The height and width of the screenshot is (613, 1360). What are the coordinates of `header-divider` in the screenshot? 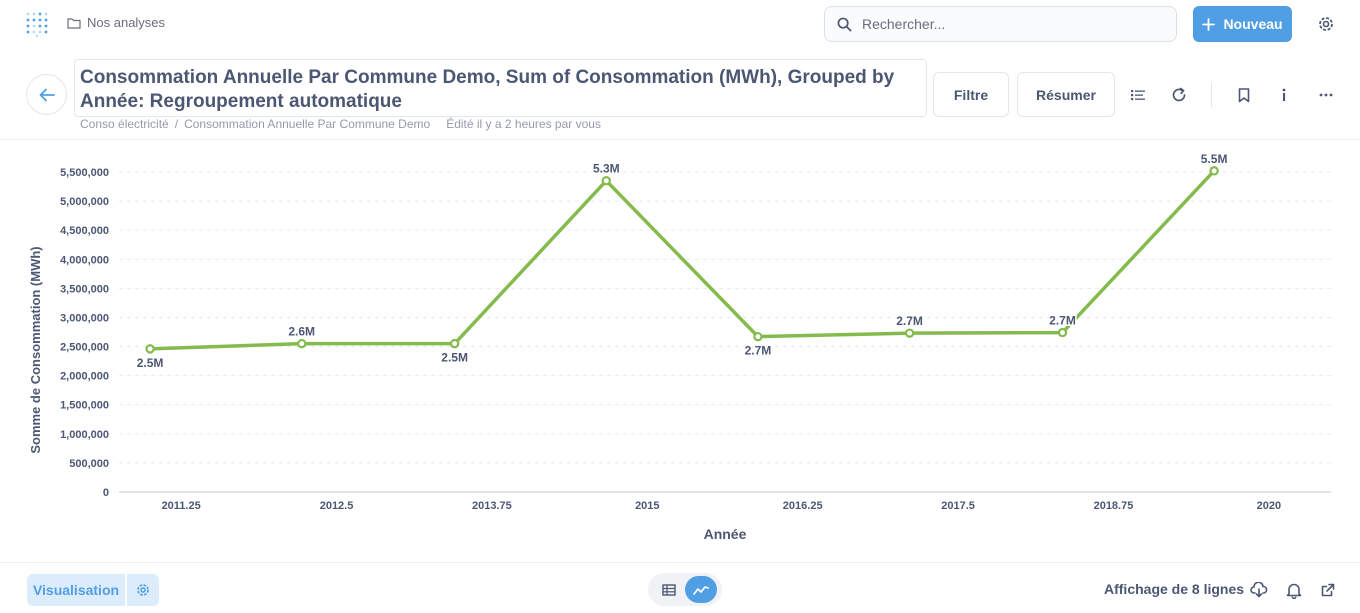 It's located at (1211, 95).